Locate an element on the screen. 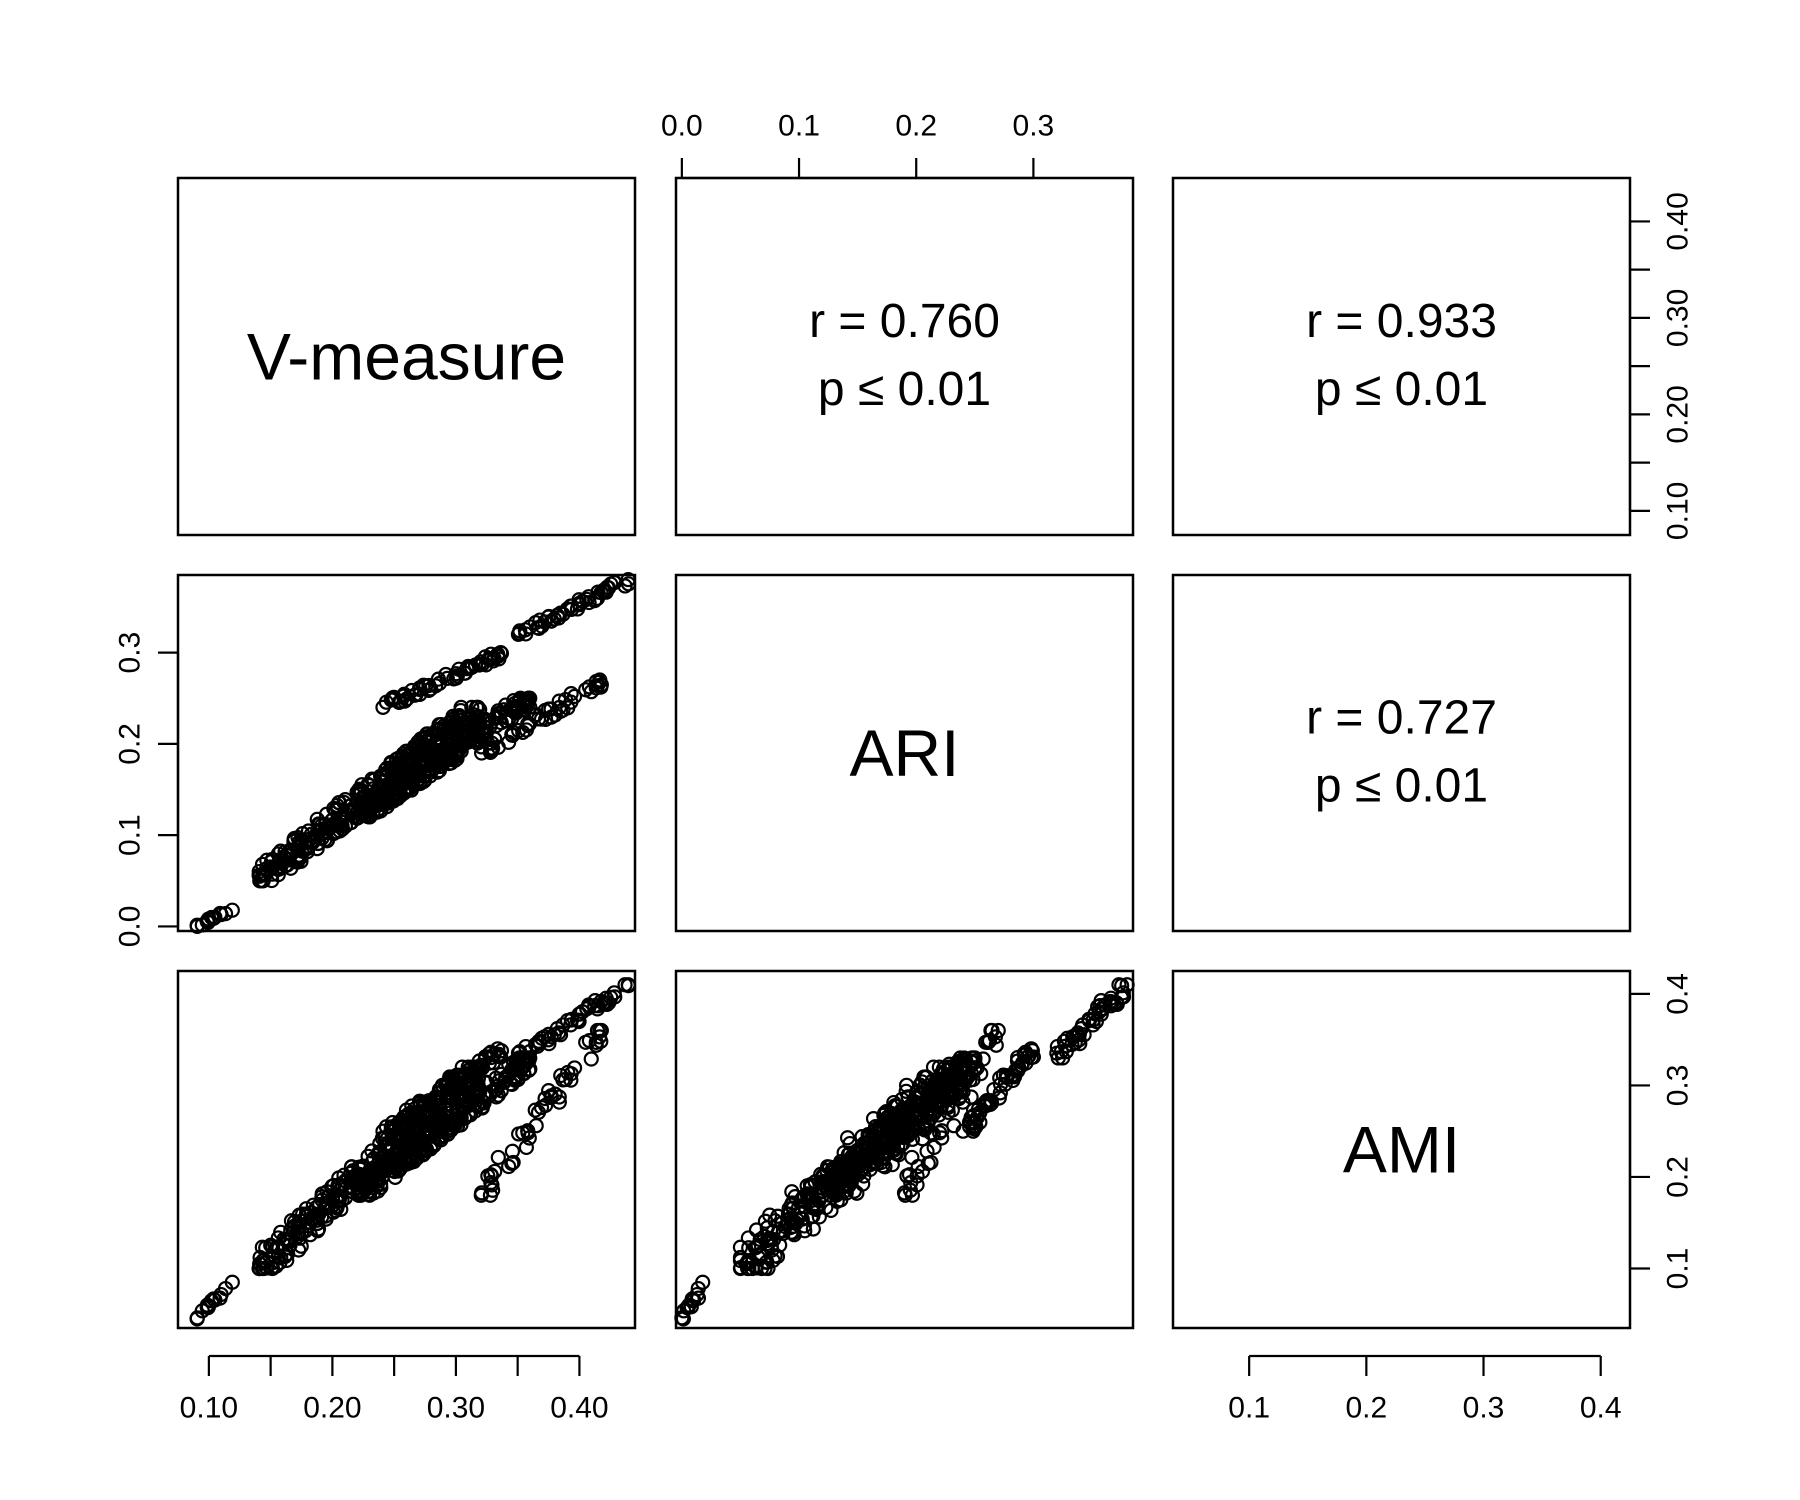 This screenshot has width=1800, height=1500. x-axis-vmeasure-label-3: 0.40 is located at coordinates (579, 1408).